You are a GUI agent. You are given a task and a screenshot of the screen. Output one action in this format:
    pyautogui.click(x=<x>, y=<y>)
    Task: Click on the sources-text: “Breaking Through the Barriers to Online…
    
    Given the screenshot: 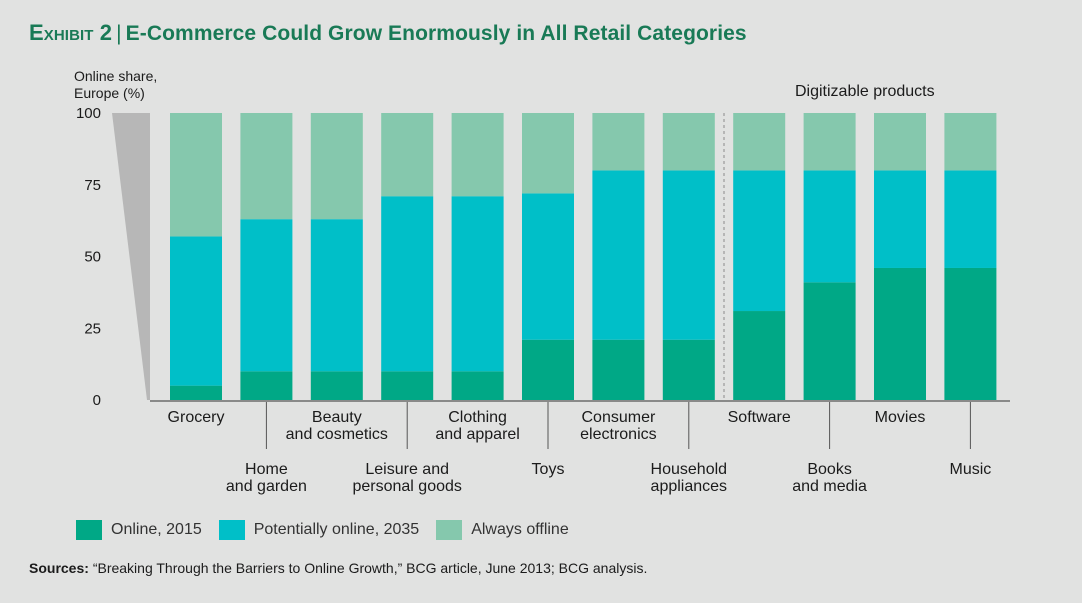 What is the action you would take?
    pyautogui.click(x=370, y=568)
    